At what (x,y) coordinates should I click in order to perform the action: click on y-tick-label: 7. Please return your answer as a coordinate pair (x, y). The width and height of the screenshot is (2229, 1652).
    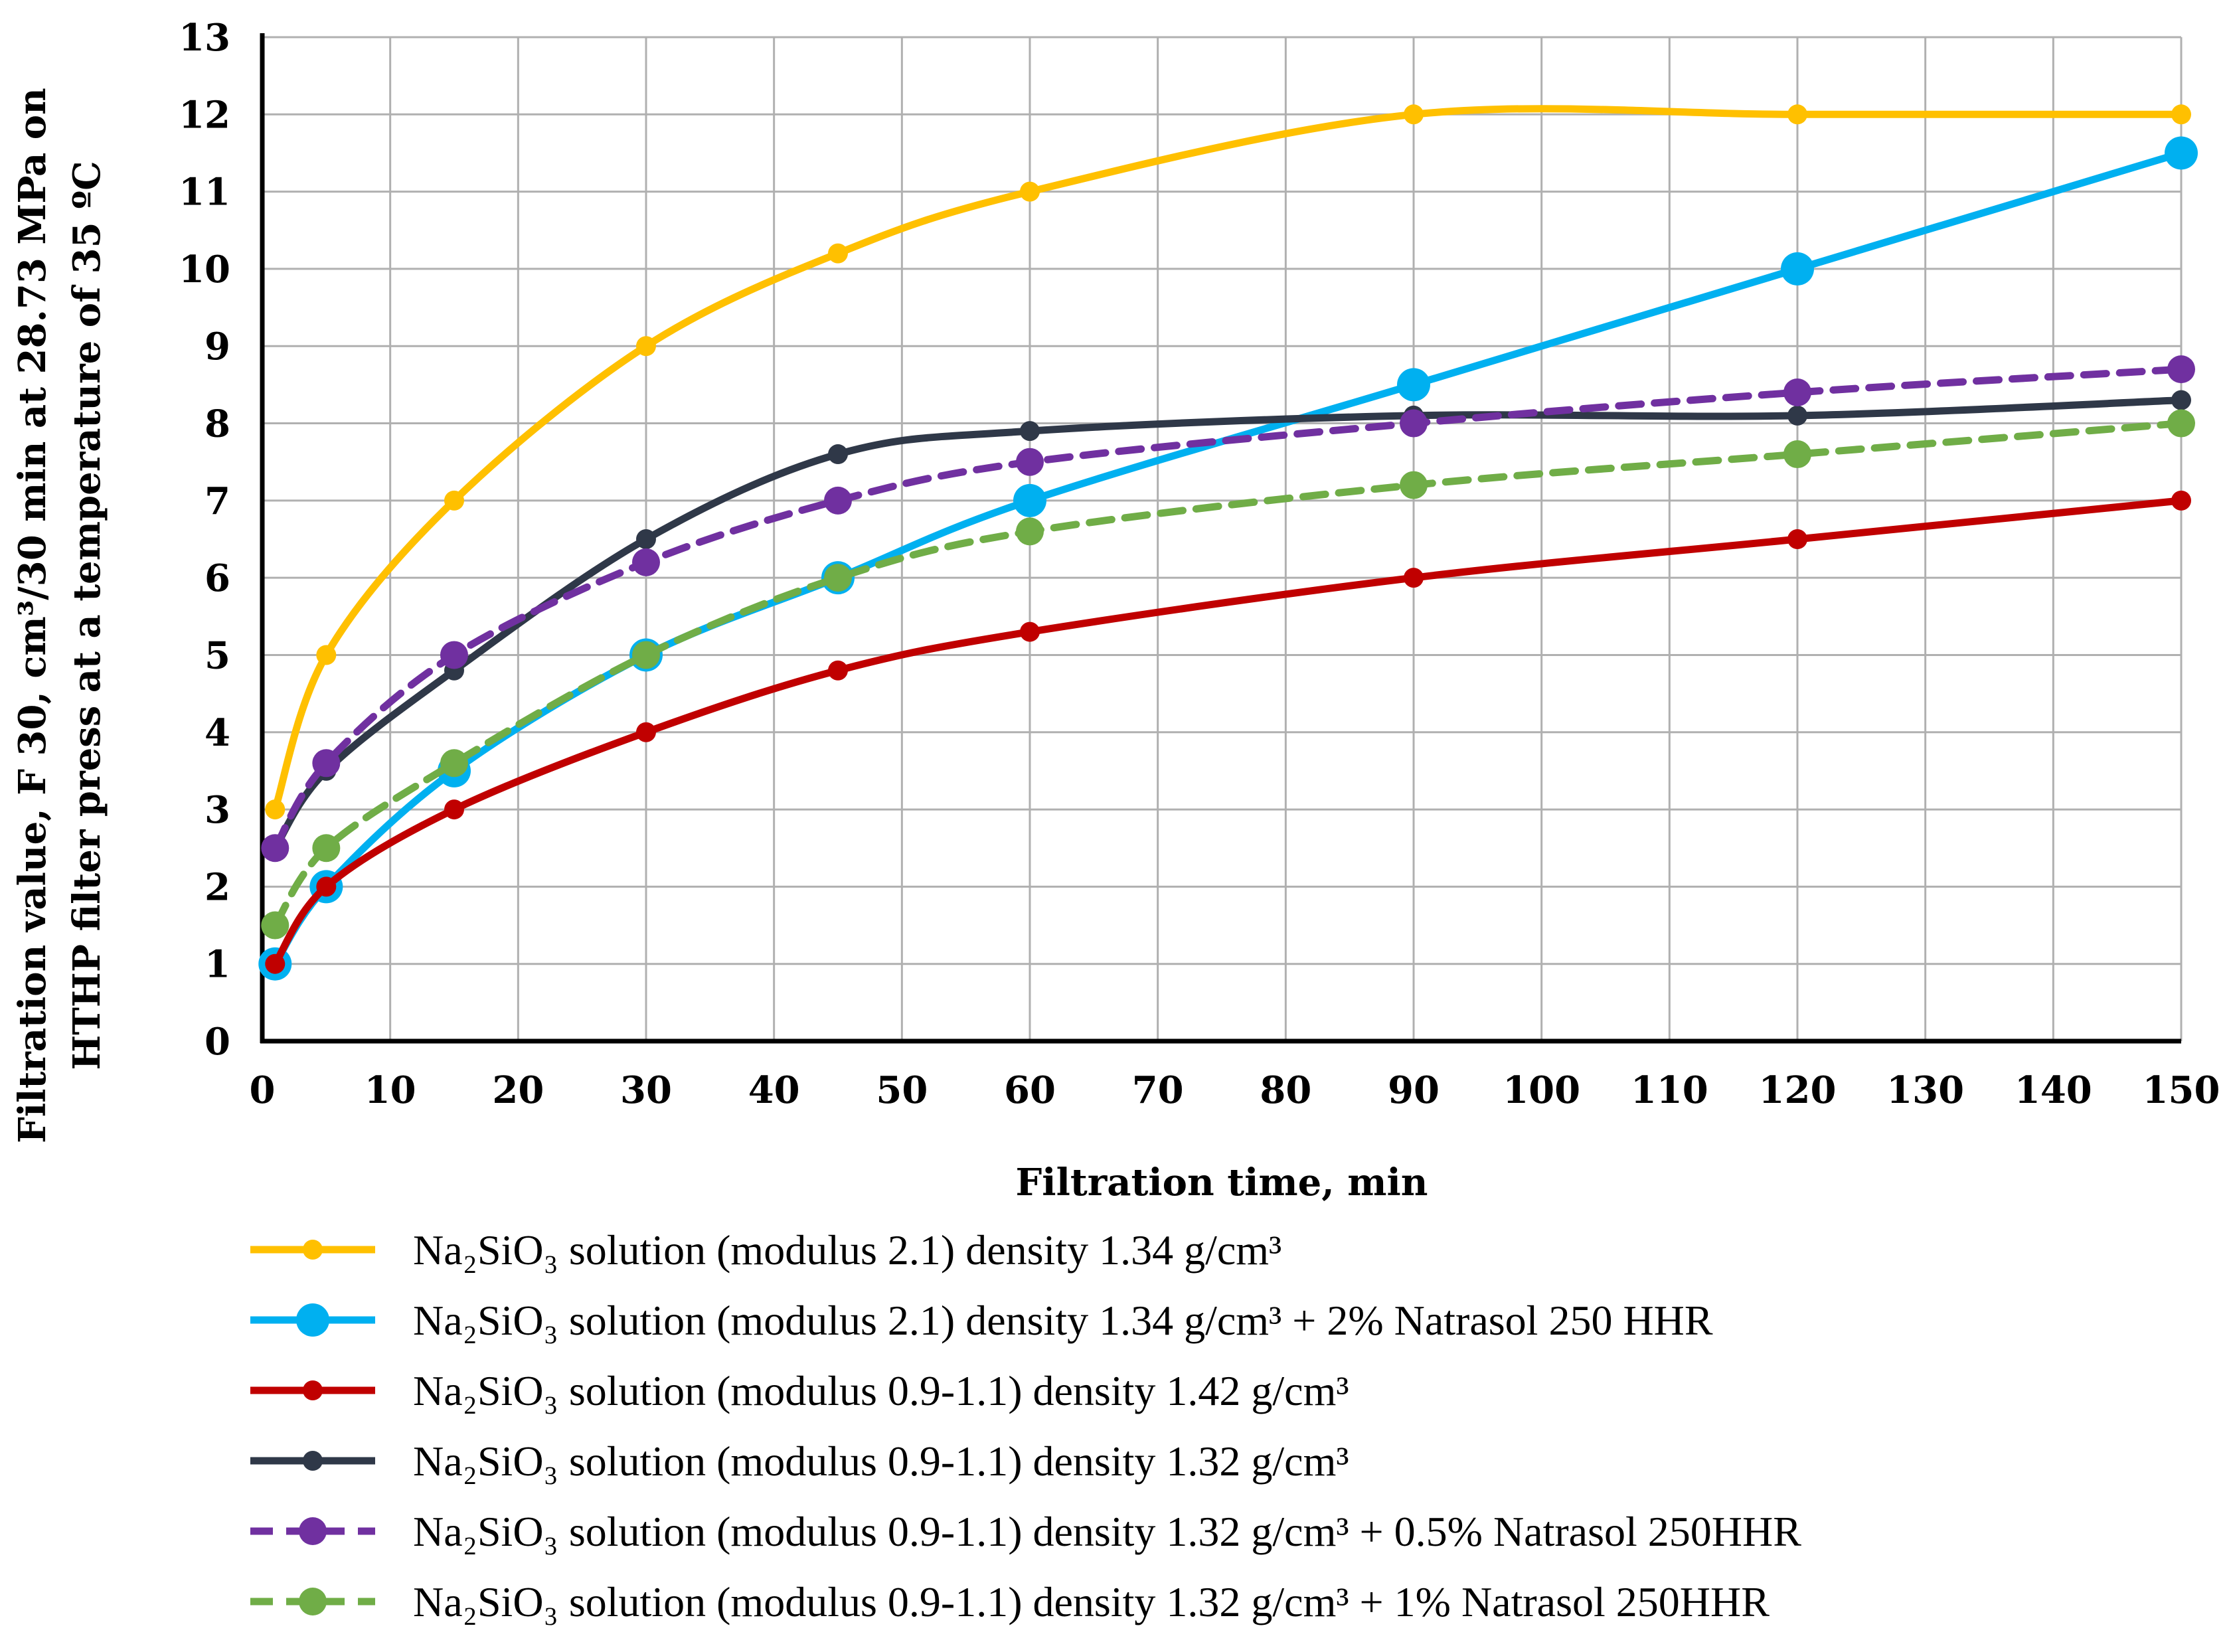
    Looking at the image, I should click on (217, 501).